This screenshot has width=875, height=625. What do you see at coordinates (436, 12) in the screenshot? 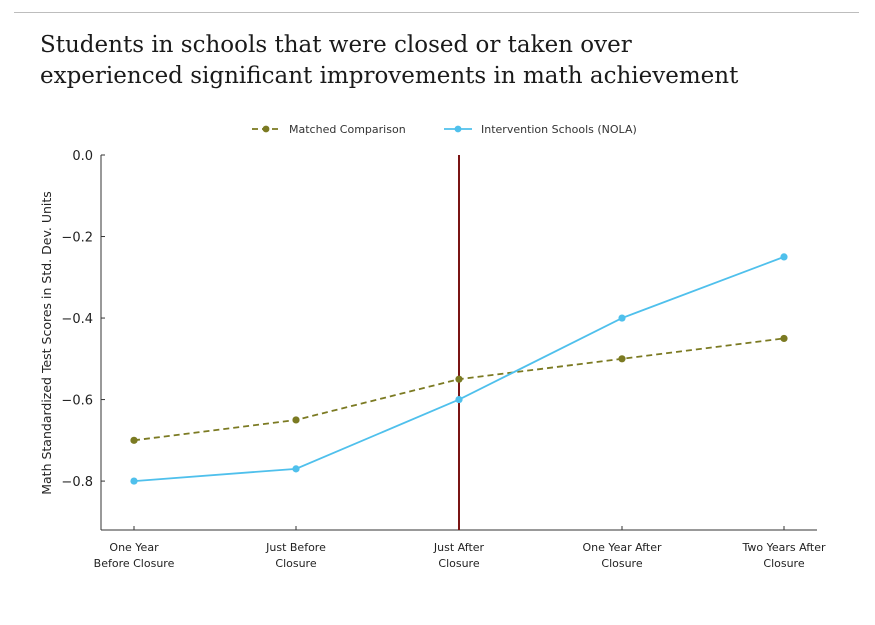
I see `top-divider` at bounding box center [436, 12].